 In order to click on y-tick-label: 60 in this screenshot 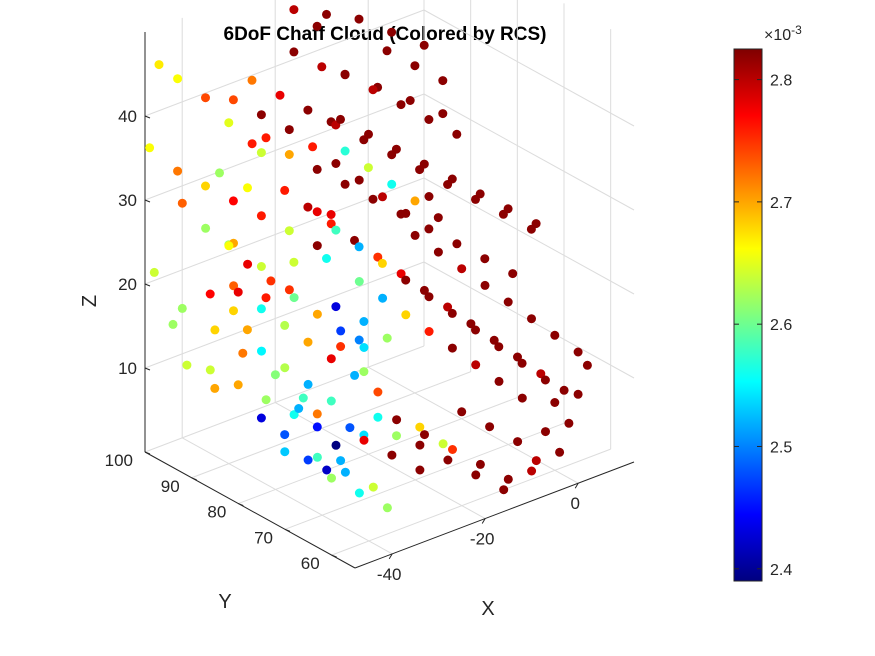, I will do `click(310, 563)`.